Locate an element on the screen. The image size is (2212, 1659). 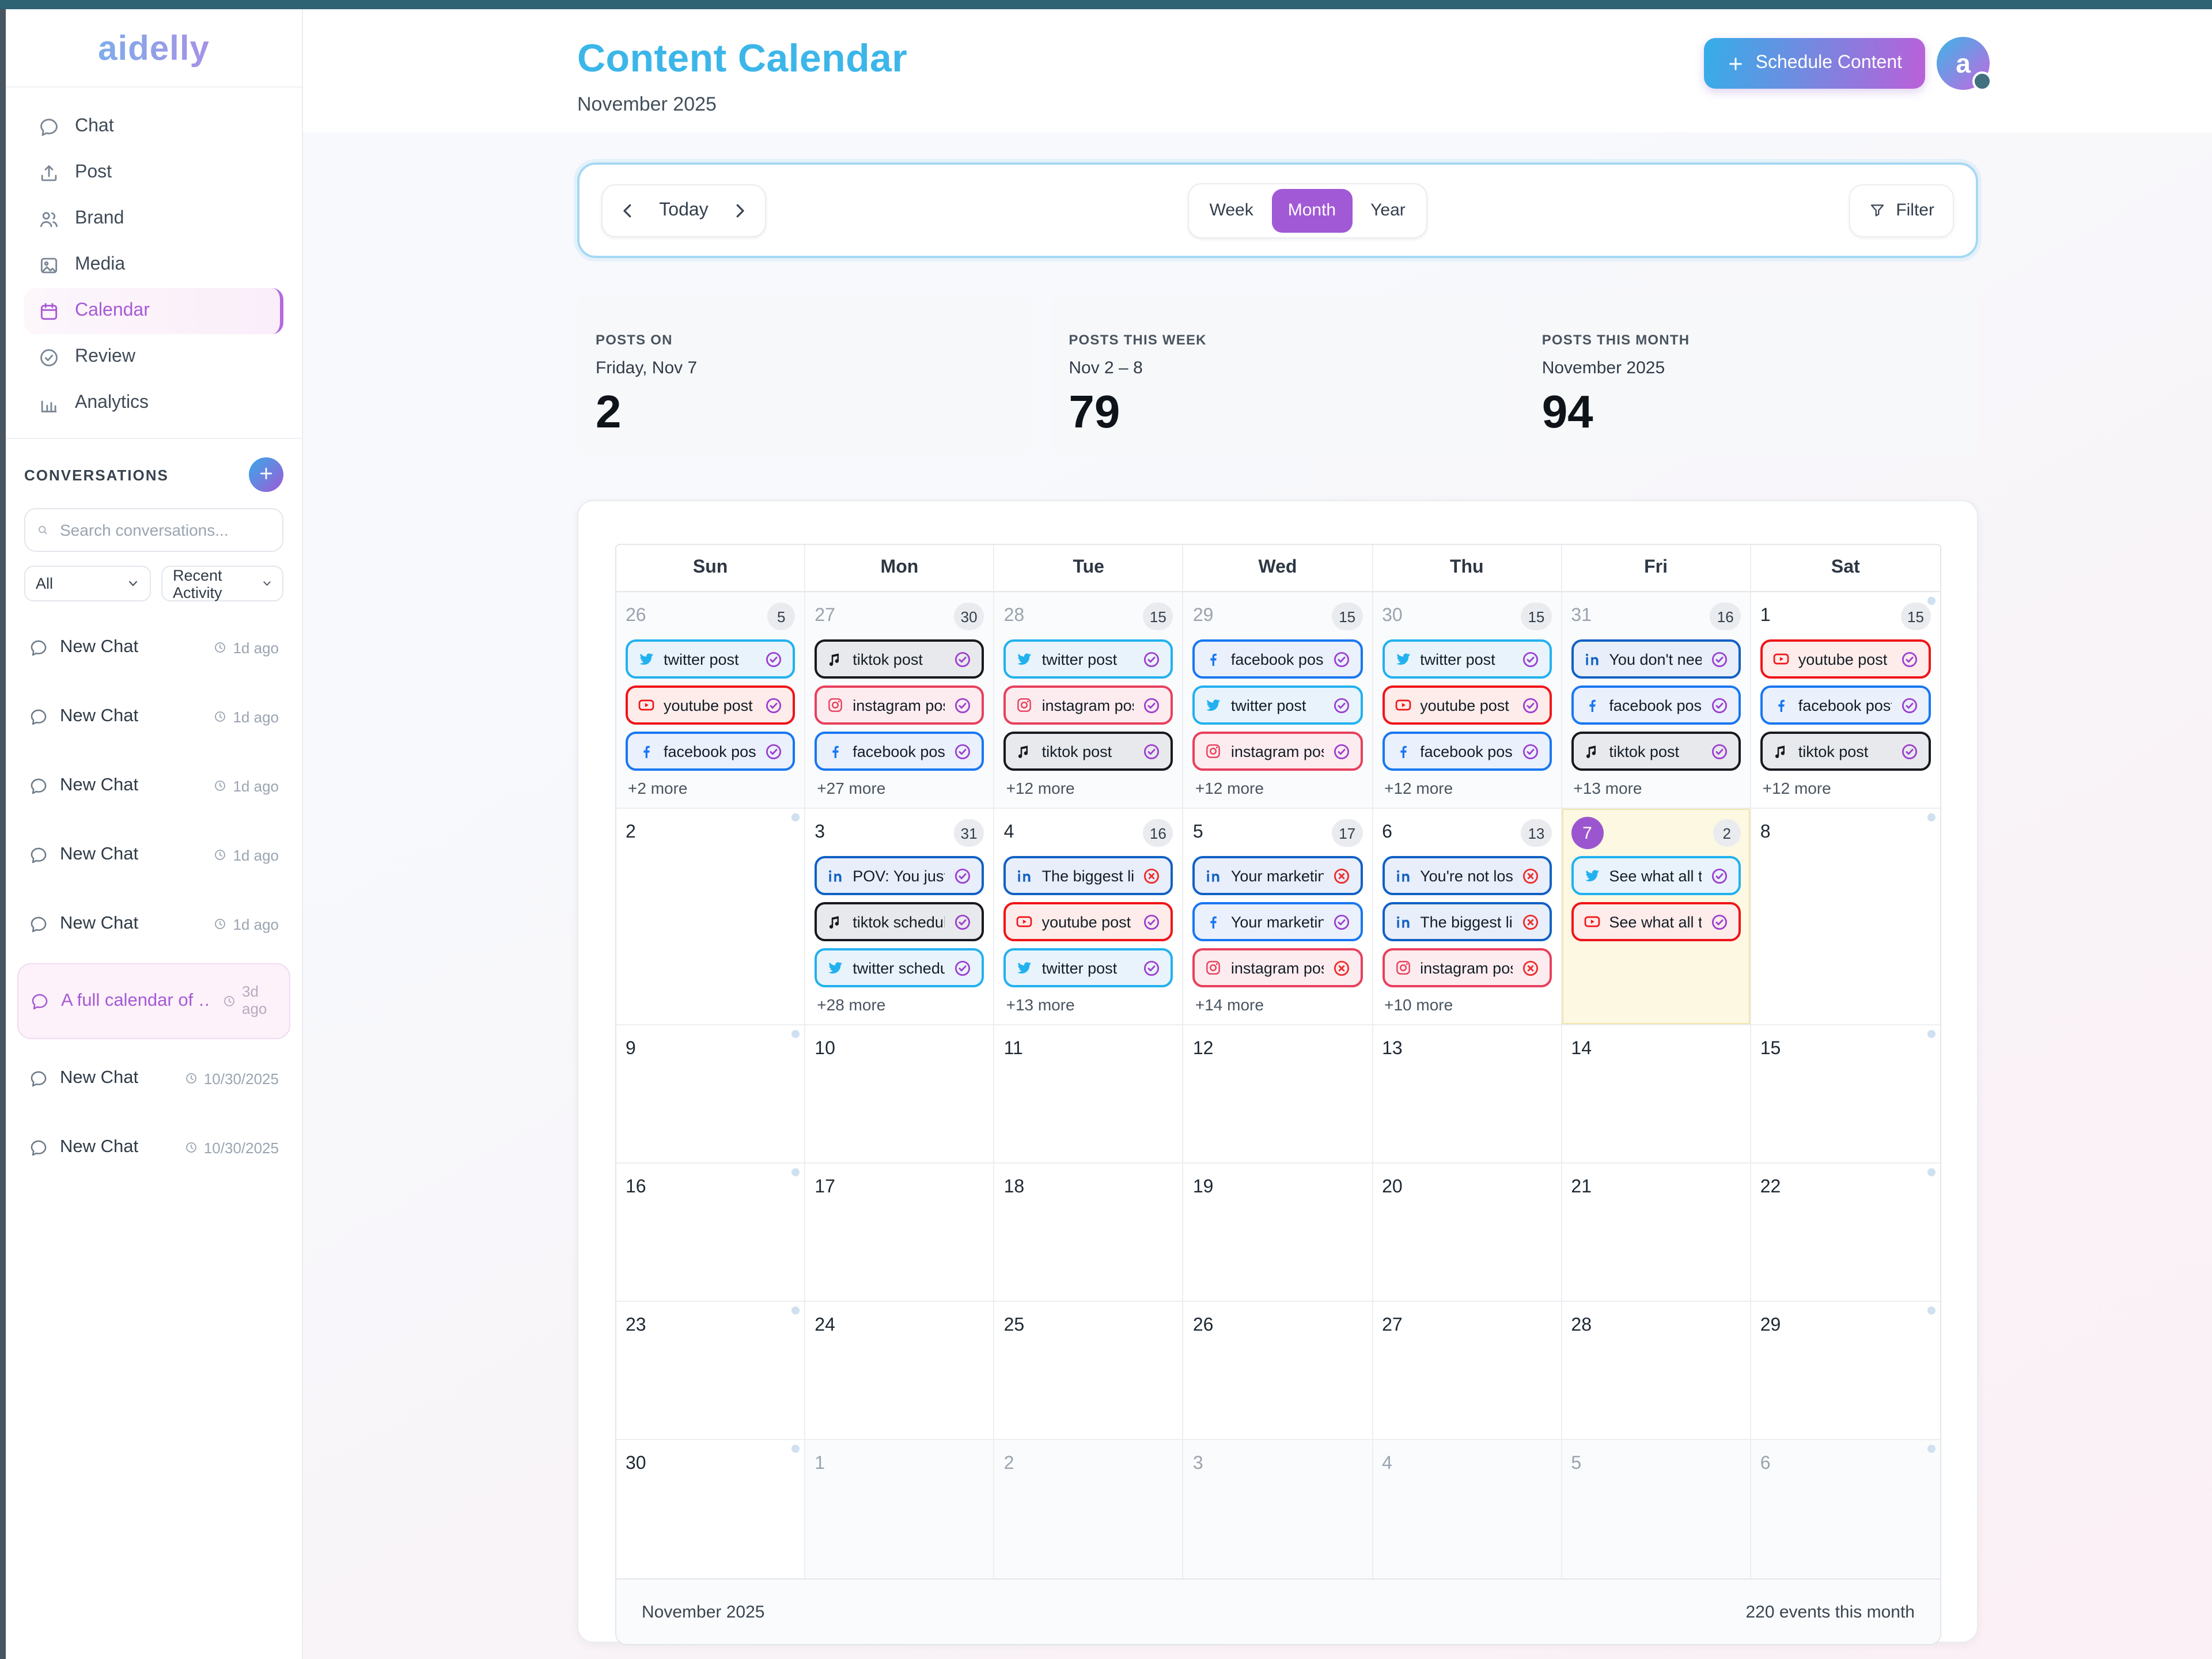
calendar-day-cell: 8 is located at coordinates (1845, 917).